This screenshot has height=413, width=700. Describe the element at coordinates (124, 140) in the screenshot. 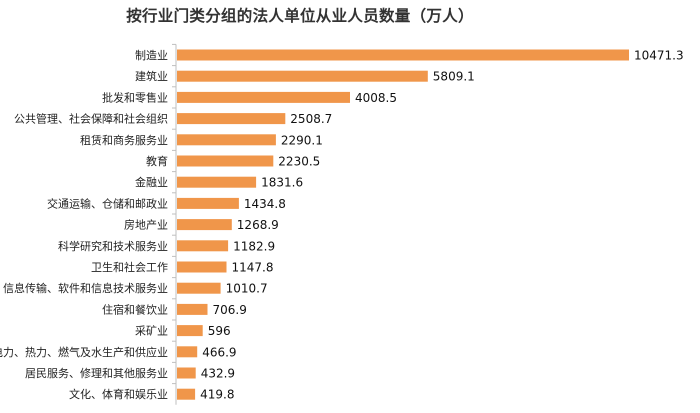

I see `category-label: 租赁和商务服务业` at that location.